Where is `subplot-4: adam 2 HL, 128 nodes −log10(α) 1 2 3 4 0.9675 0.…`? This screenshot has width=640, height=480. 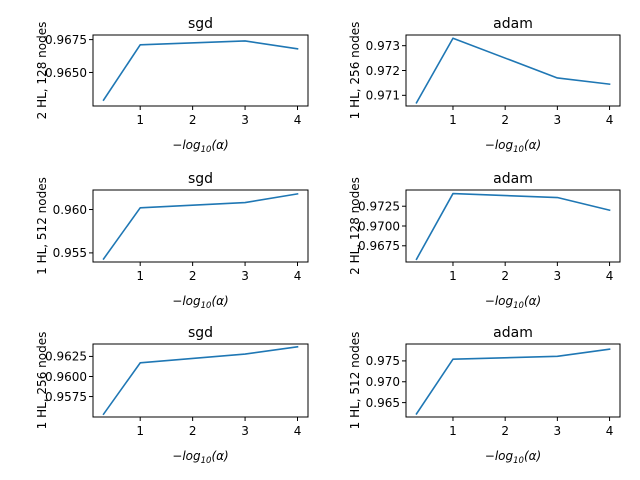 subplot-4: adam 2 HL, 128 nodes −log10(α) 1 2 3 4 0.9675 0.… is located at coordinates (484, 241).